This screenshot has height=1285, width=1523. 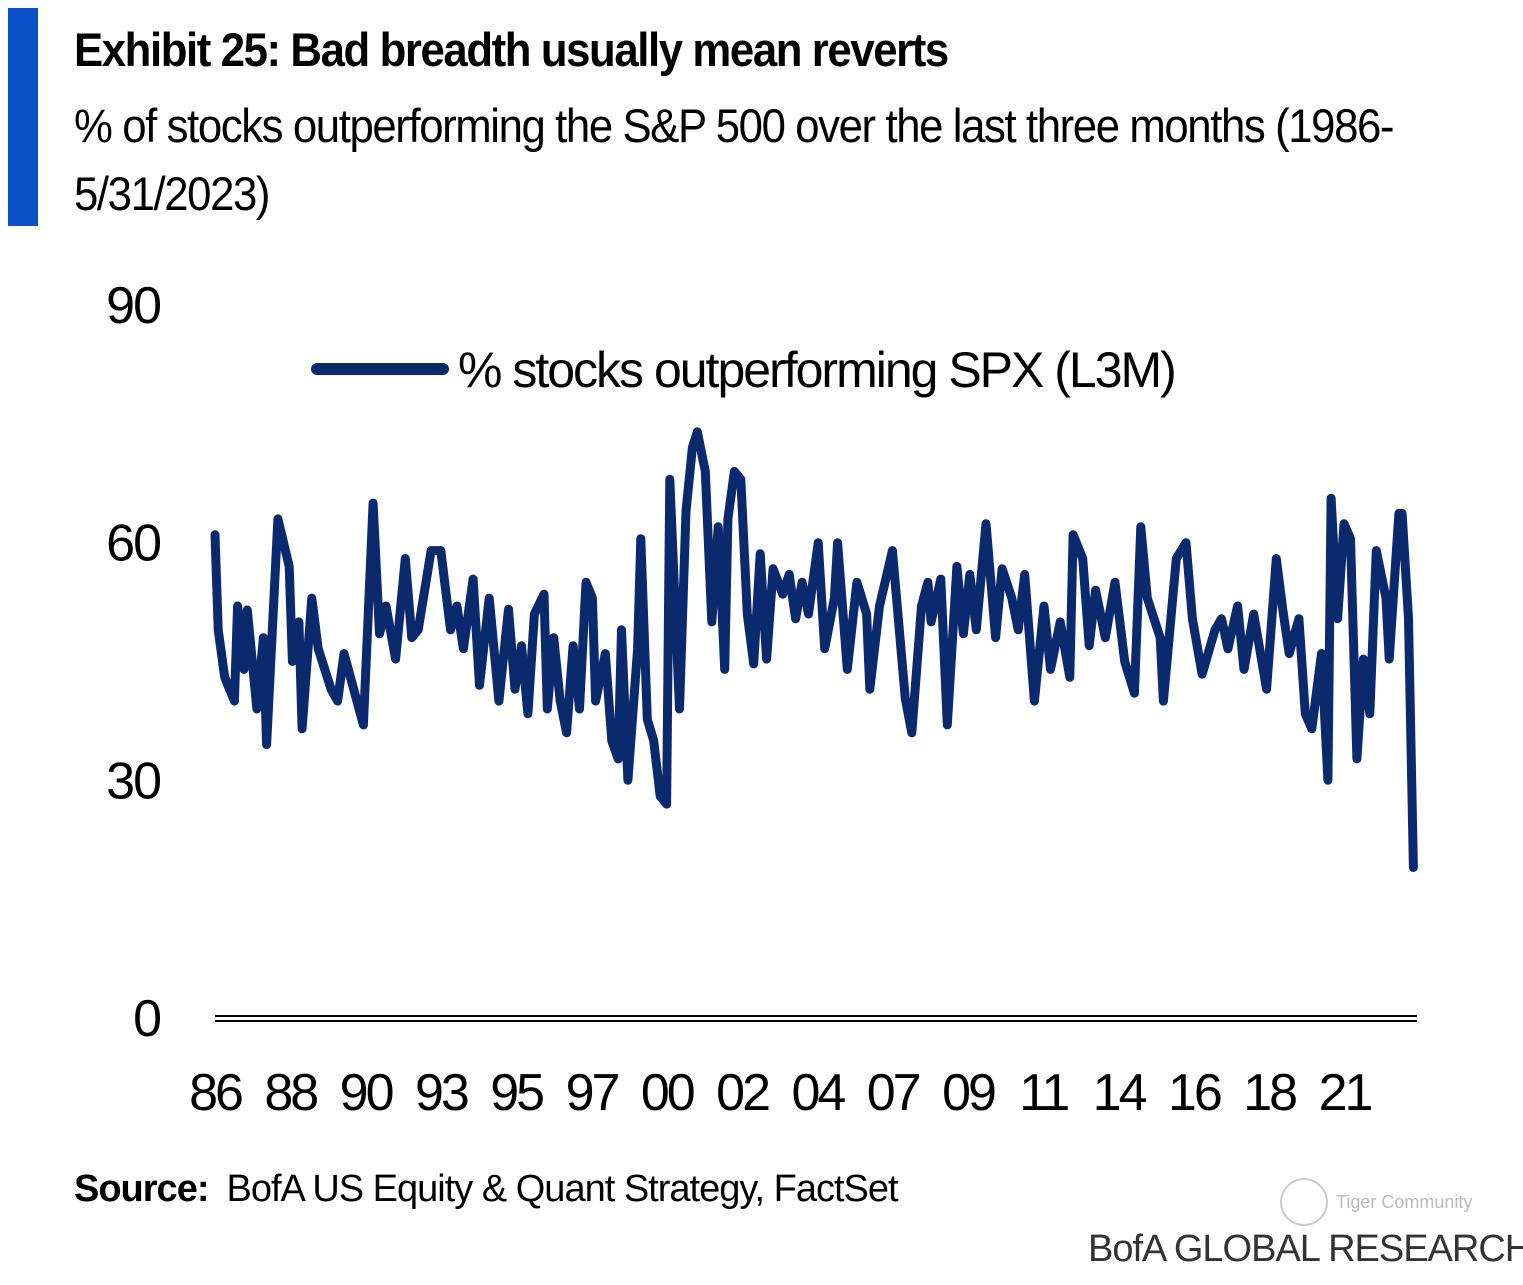 What do you see at coordinates (366, 1093) in the screenshot?
I see `x-tick-label: 90` at bounding box center [366, 1093].